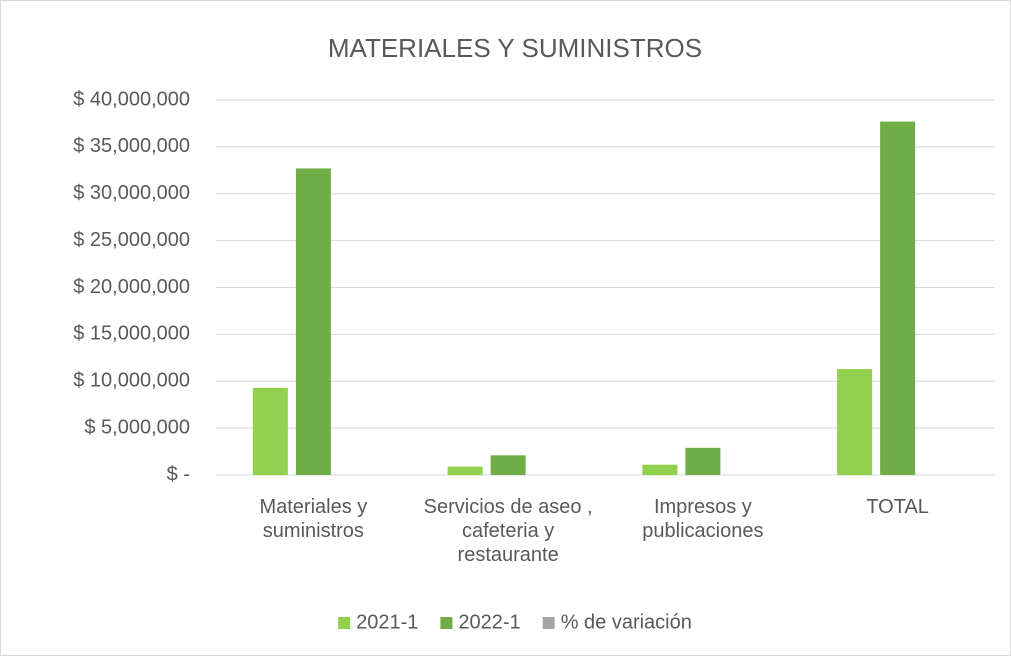  Describe the element at coordinates (626, 622) in the screenshot. I see `legend-label: % de variación` at that location.